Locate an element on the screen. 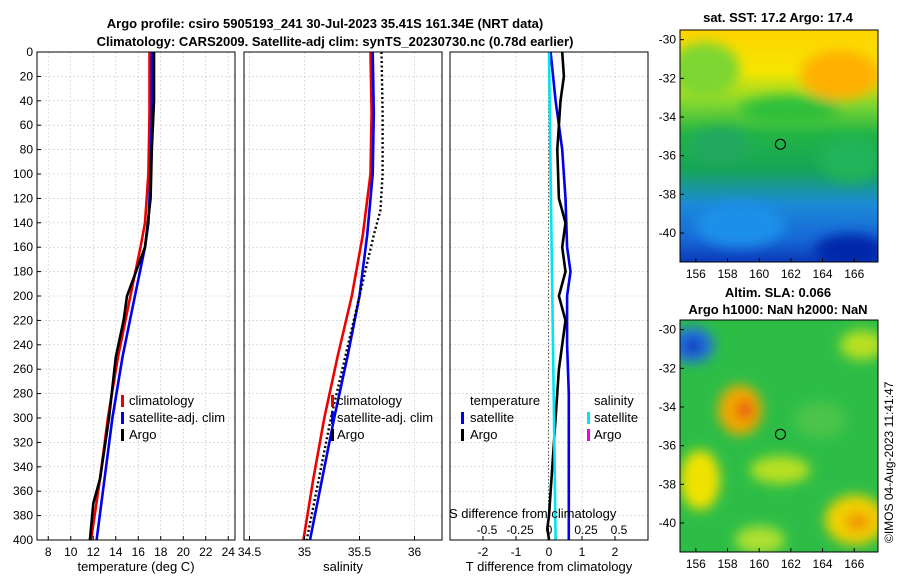 The image size is (900, 585). x-tick-label: 12 is located at coordinates (94, 552).